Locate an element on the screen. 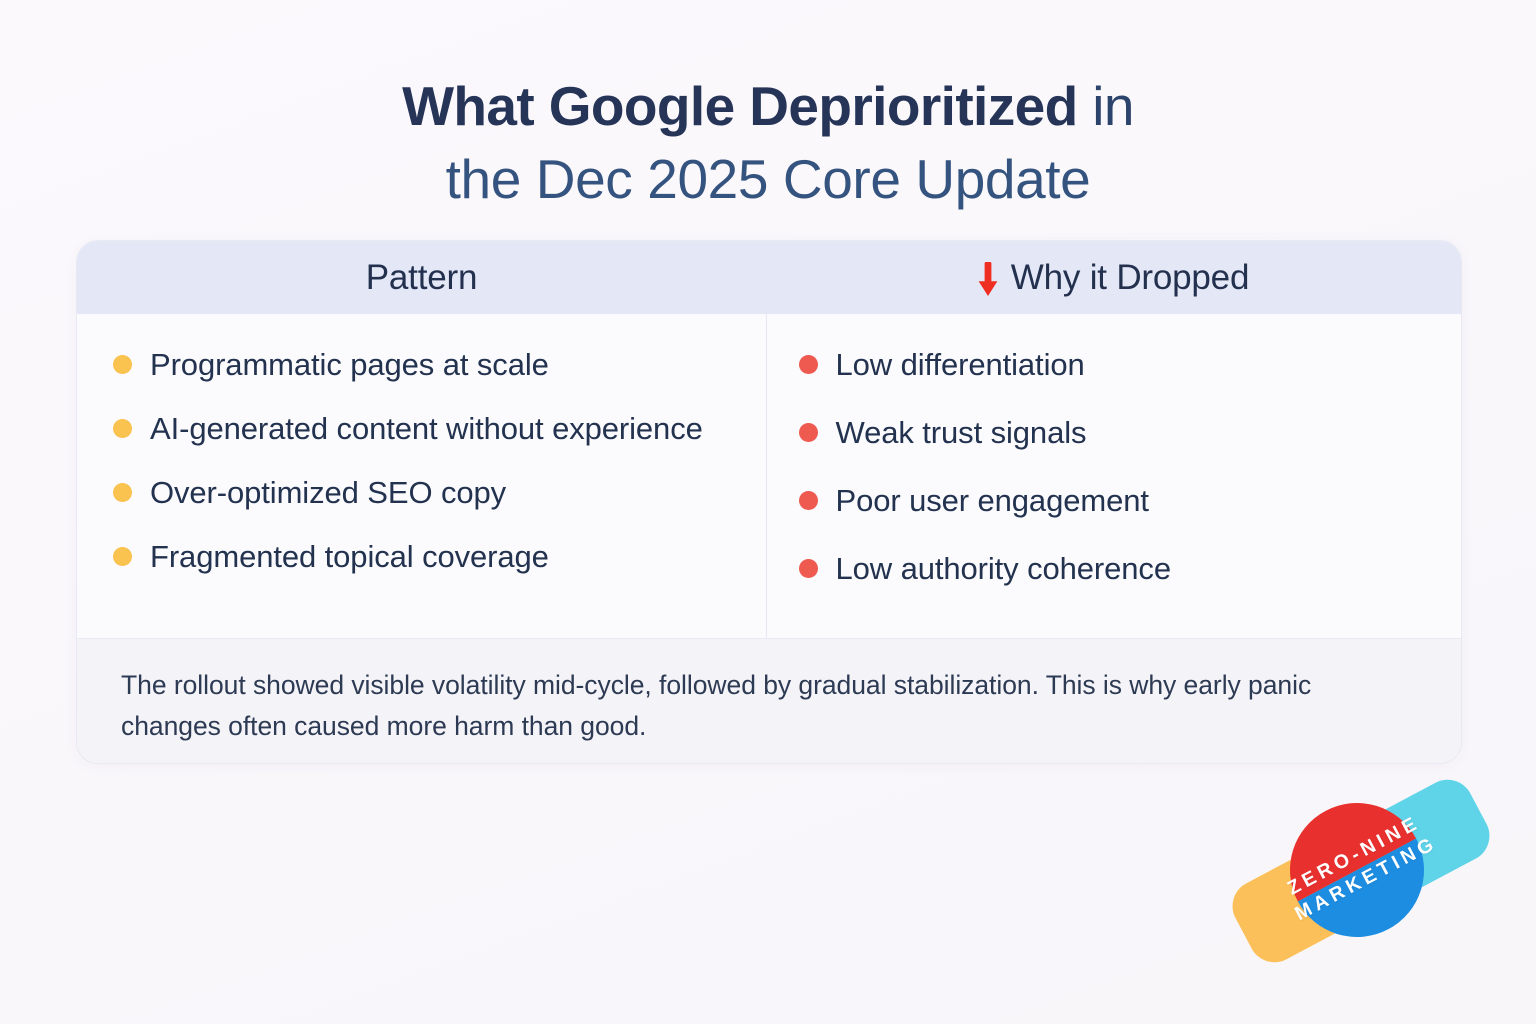  list-item-label: Weak trust signals is located at coordinates (961, 432).